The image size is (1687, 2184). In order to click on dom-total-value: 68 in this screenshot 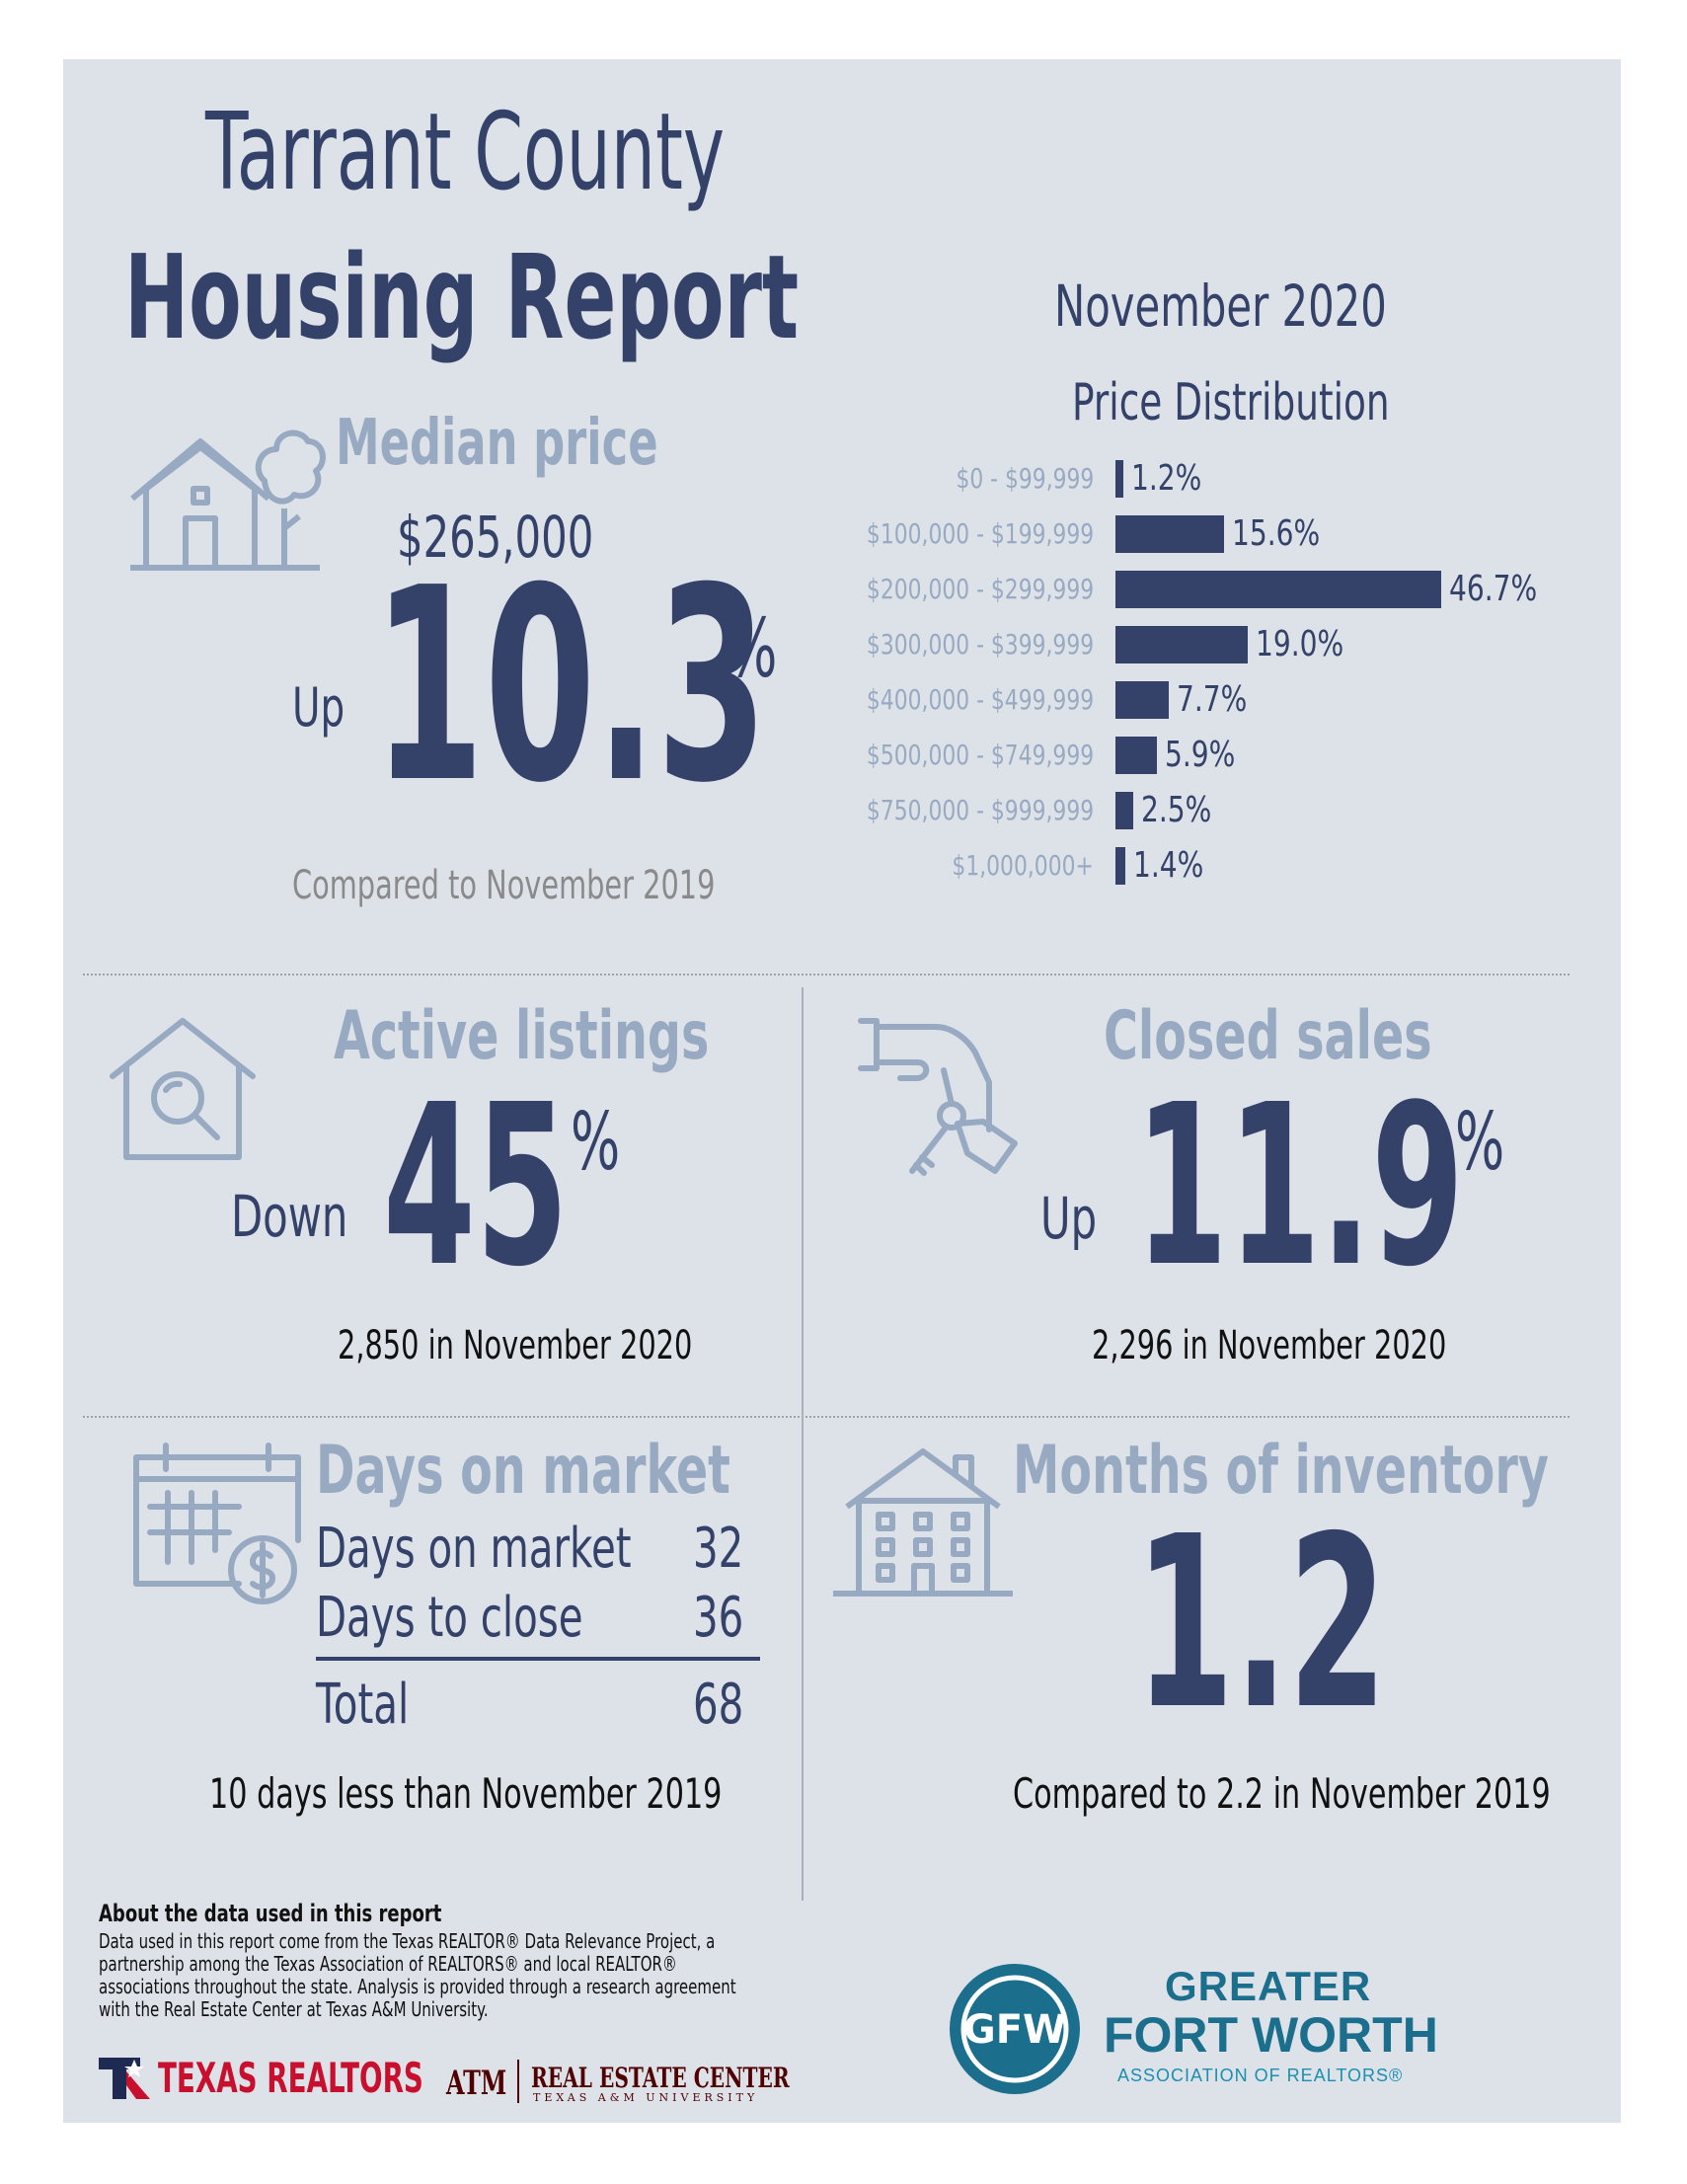, I will do `click(718, 1705)`.